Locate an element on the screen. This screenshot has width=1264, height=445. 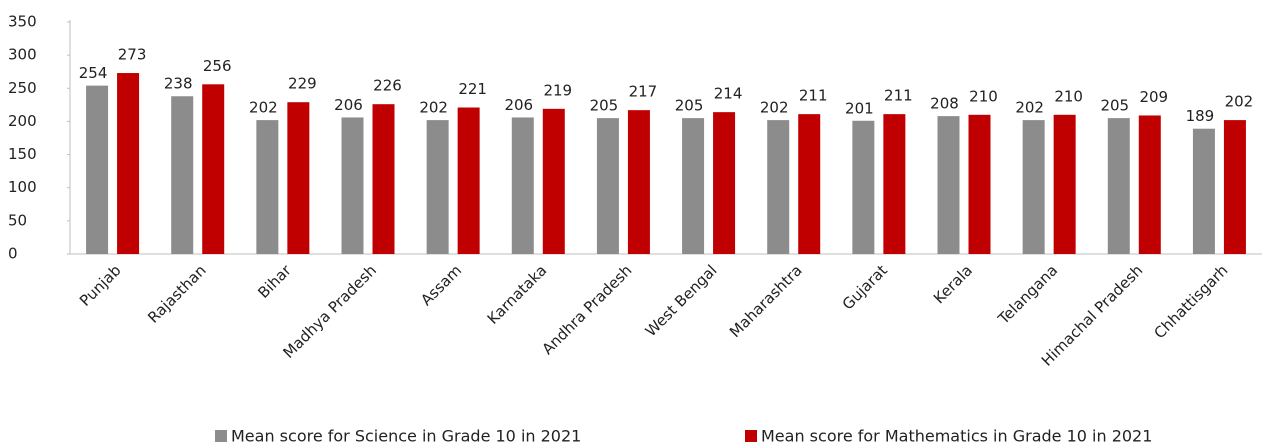
x-tick-label: Kerala is located at coordinates (953, 284).